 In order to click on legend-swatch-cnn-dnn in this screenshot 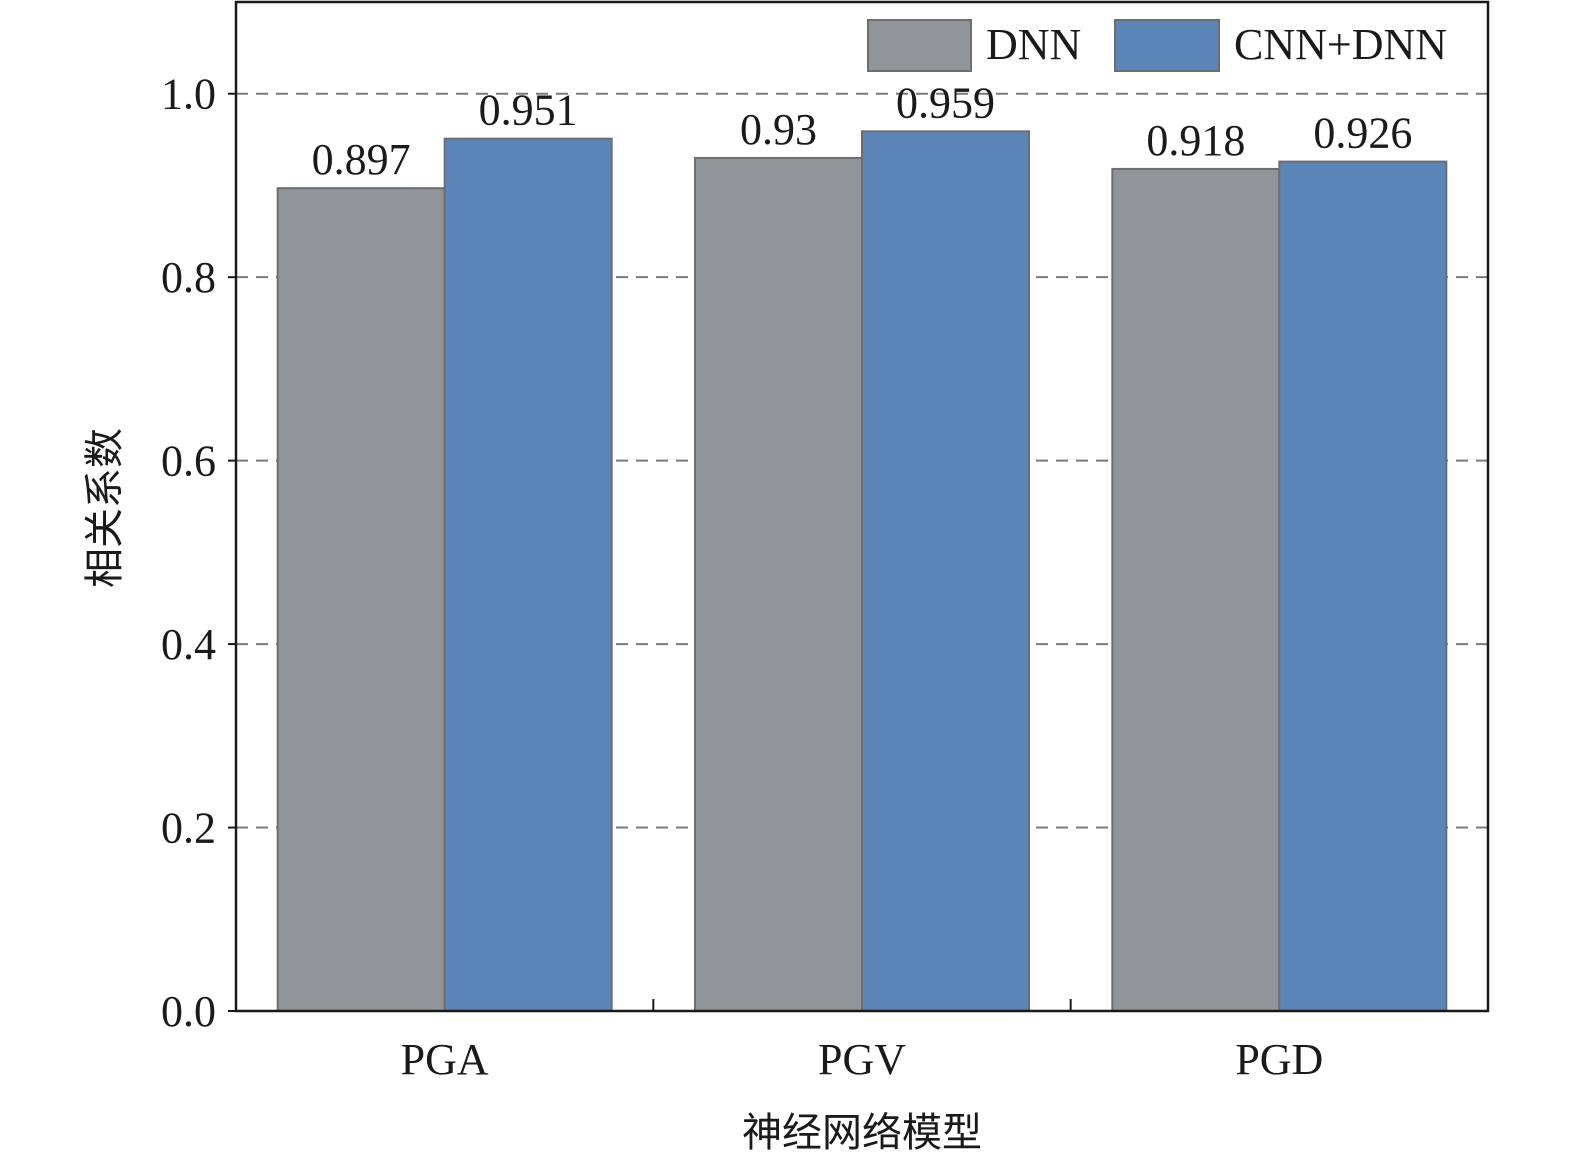, I will do `click(1167, 45)`.